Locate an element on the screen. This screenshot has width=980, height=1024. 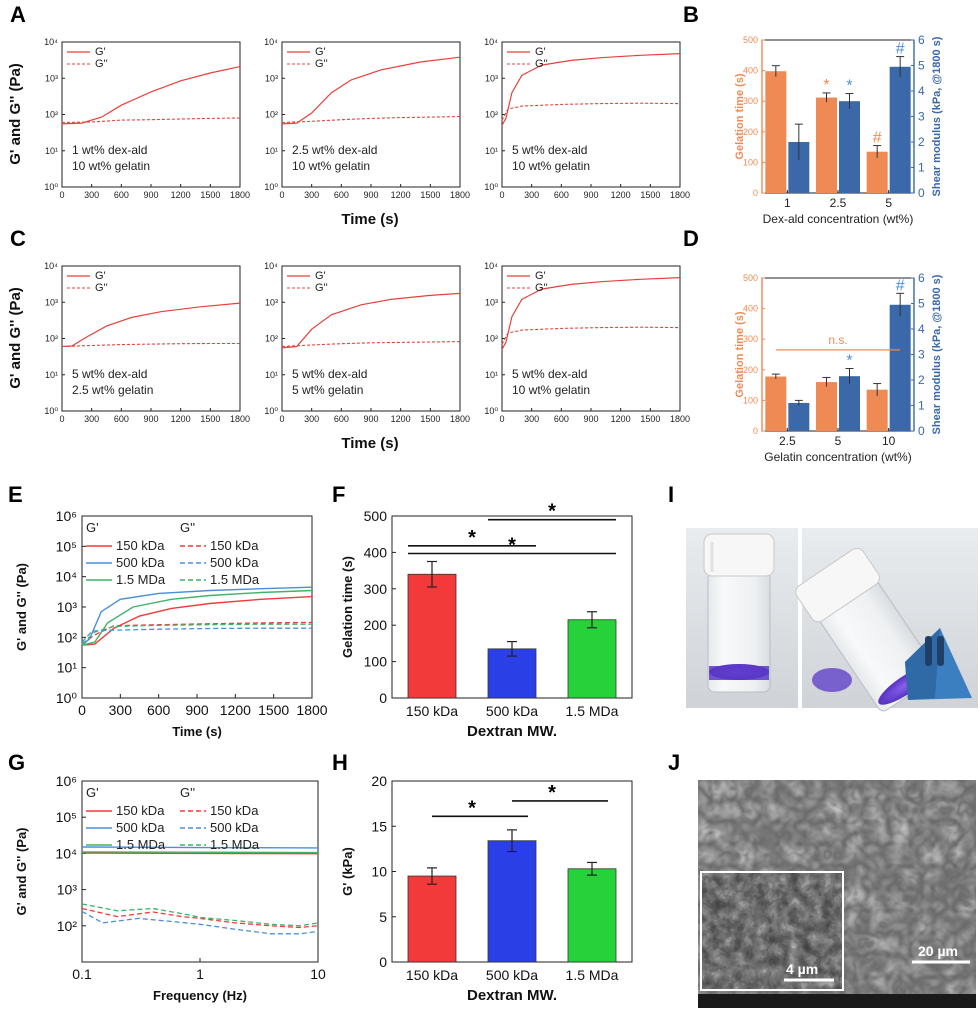
left-tick-label: 0 is located at coordinates (755, 193).